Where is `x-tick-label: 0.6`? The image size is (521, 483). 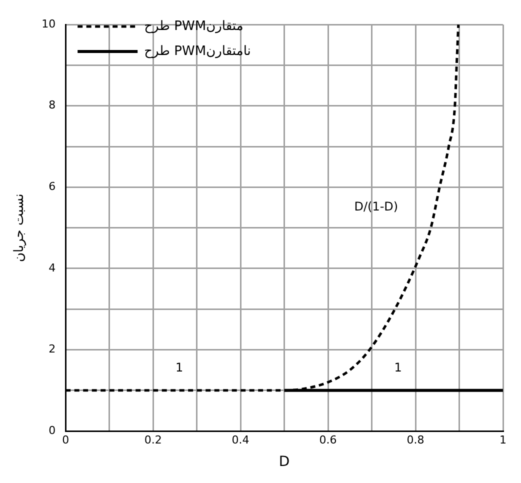 x-tick-label: 0.6 is located at coordinates (328, 439).